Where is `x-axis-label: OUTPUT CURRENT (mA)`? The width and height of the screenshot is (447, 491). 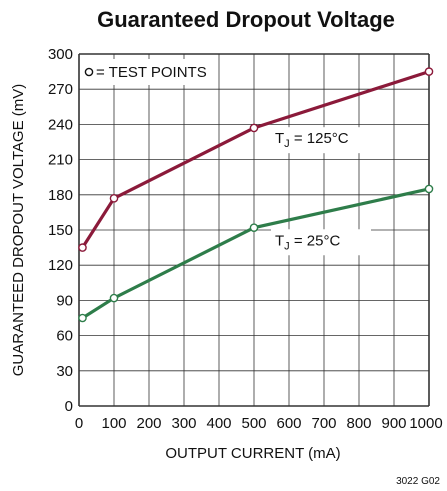
x-axis-label: OUTPUT CURRENT (mA) is located at coordinates (252, 453).